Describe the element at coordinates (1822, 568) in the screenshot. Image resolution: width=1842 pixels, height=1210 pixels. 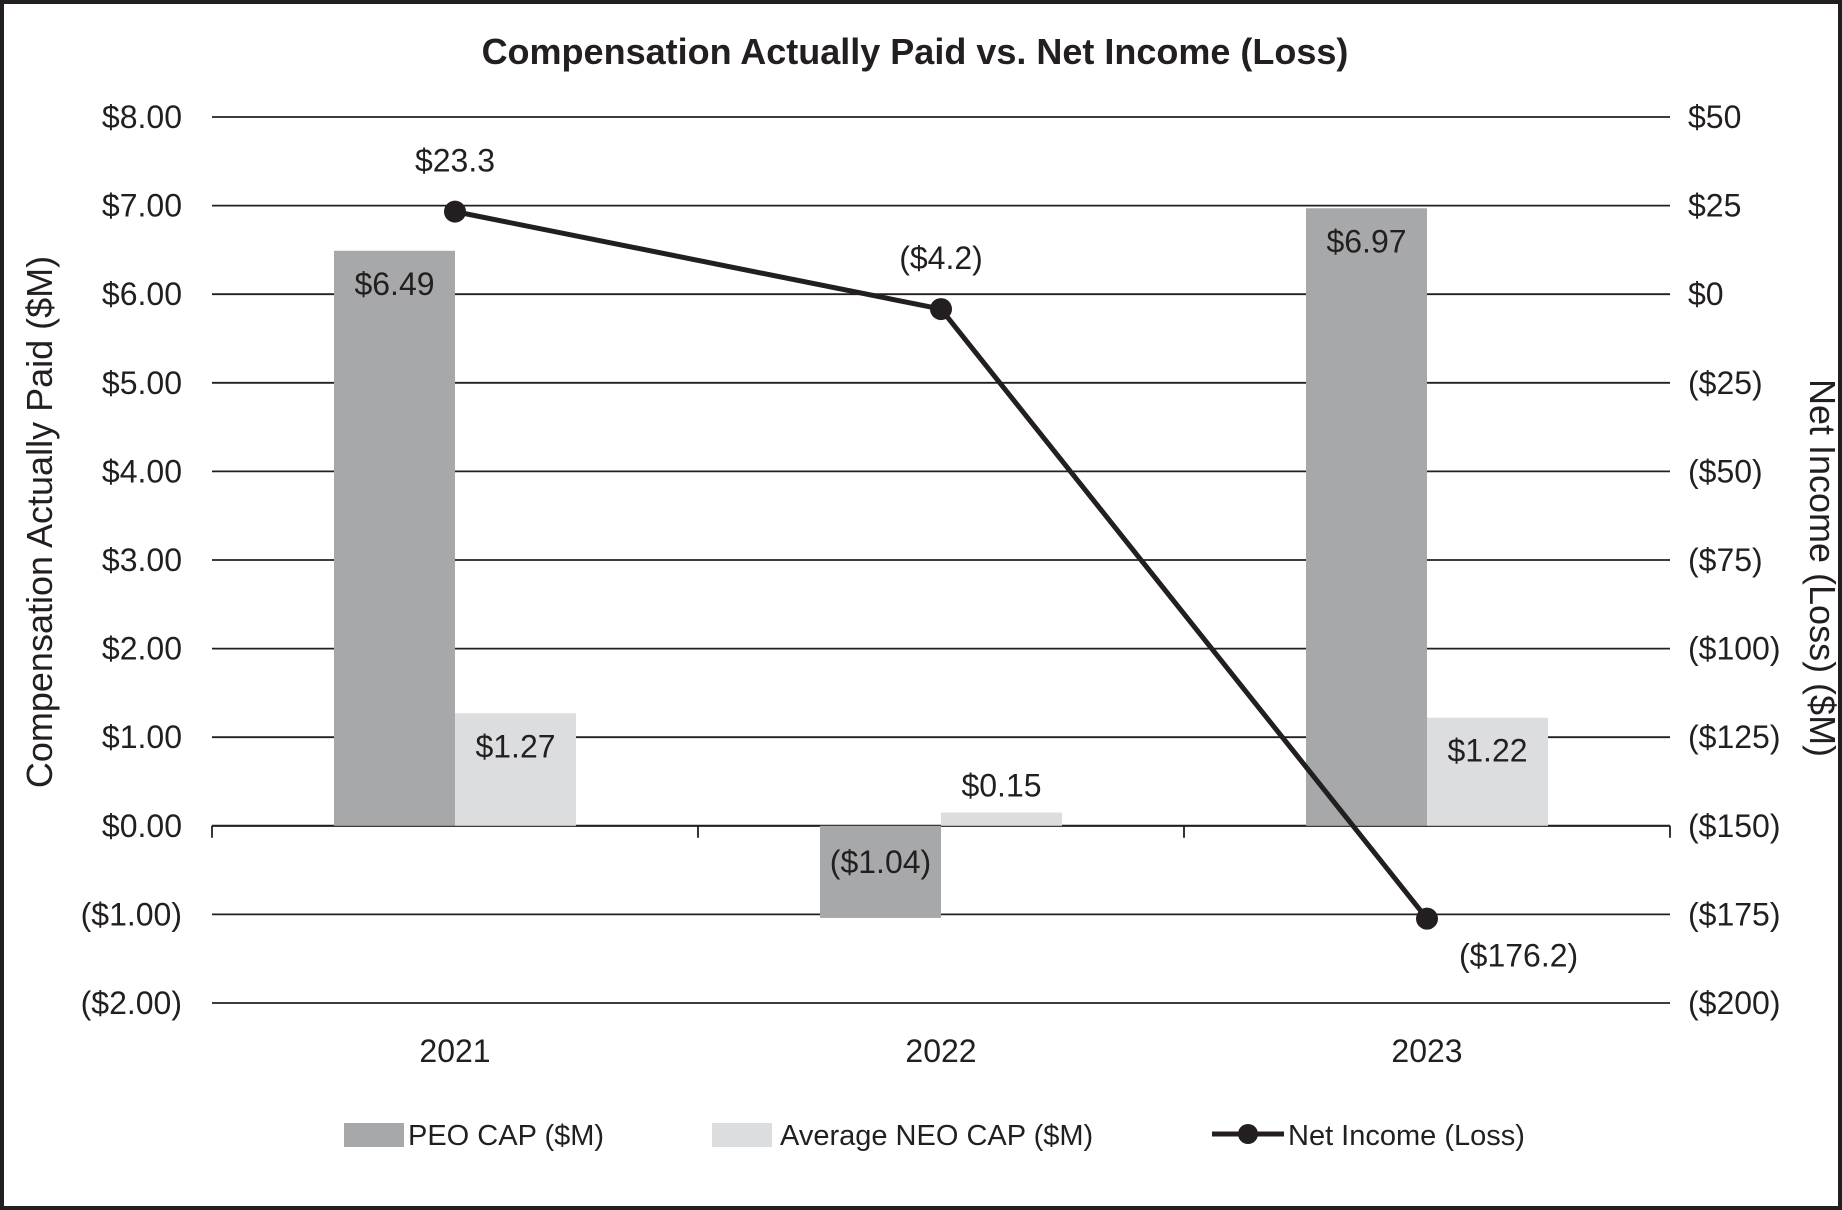
I see `right-axis-title: Net Income (Loss) ($M)` at that location.